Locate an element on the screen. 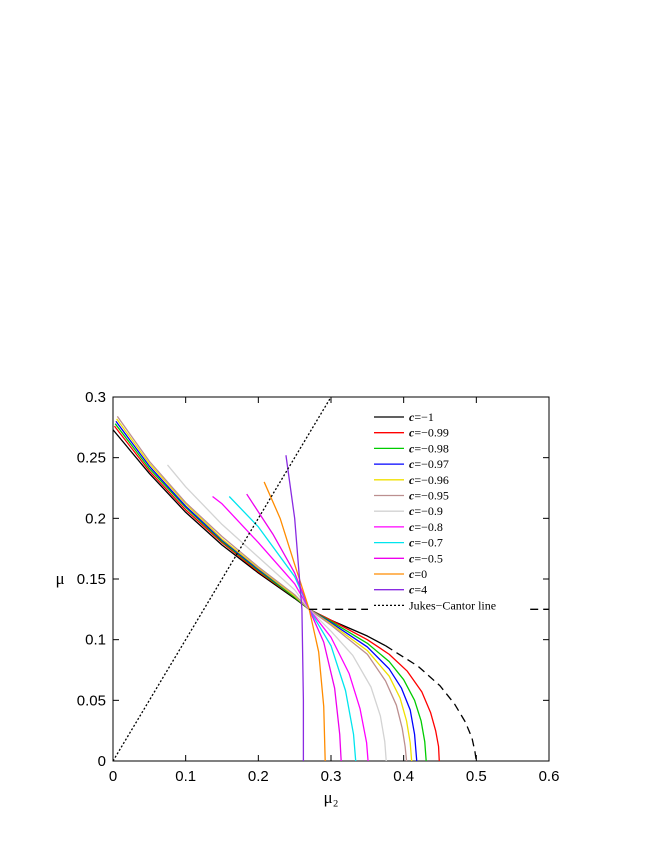  legend-label: c=−0.5 is located at coordinates (426, 558).